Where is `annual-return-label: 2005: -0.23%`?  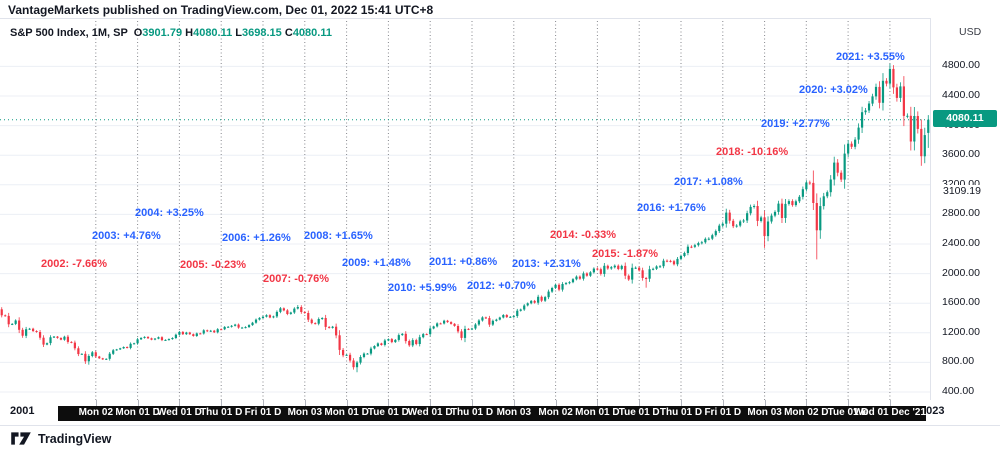
annual-return-label: 2005: -0.23% is located at coordinates (213, 265).